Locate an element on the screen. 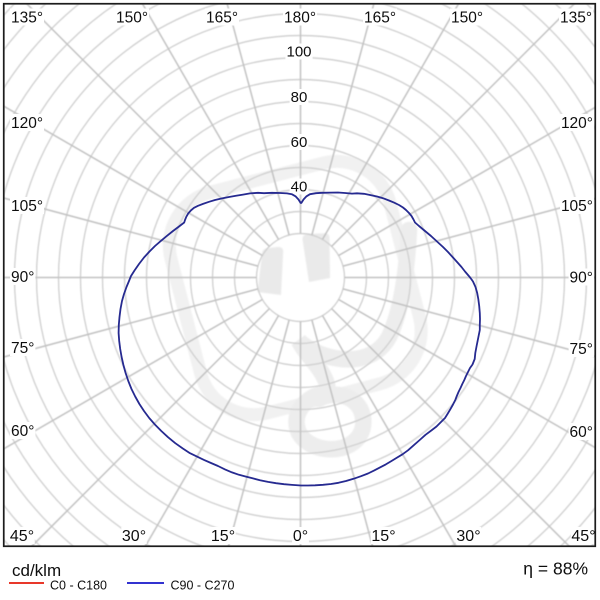 The width and height of the screenshot is (600, 600). svg-text: 180° is located at coordinates (300, 18).